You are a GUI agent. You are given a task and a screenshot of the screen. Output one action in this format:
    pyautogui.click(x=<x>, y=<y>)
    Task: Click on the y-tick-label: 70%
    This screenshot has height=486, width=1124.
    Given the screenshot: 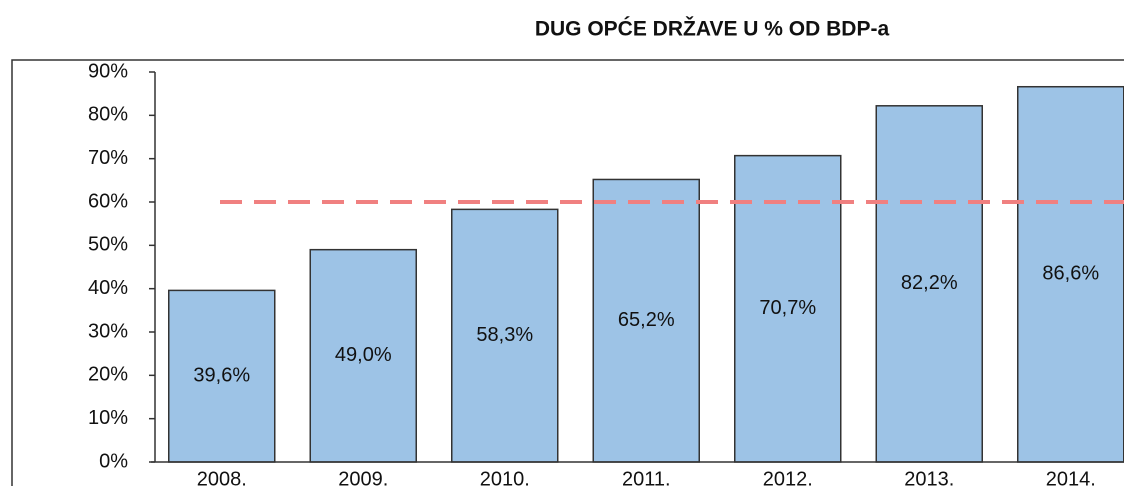 What is the action you would take?
    pyautogui.click(x=108, y=158)
    